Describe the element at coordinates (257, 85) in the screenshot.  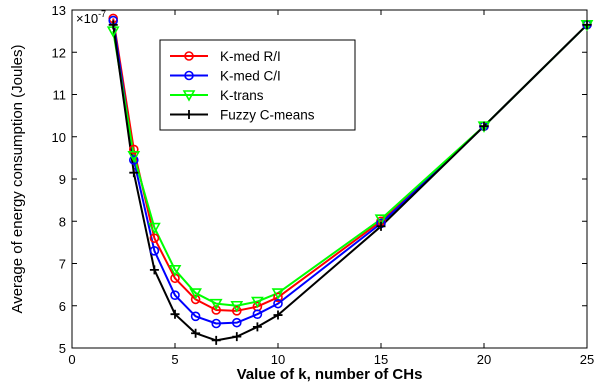
I see `legend: K-med R/I K-med C/I K-trans Fuzzy C-means` at that location.